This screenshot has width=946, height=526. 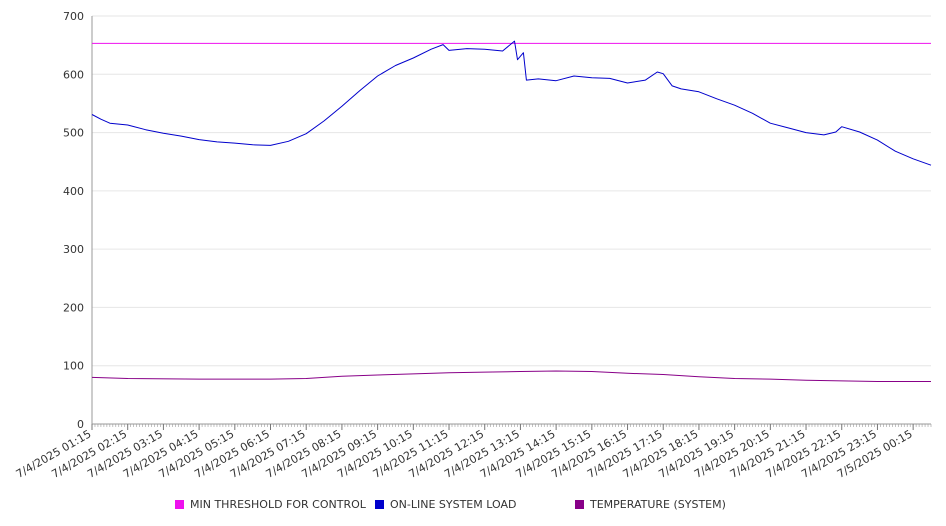 I want to click on legend-swatch-threshold, so click(x=179, y=504).